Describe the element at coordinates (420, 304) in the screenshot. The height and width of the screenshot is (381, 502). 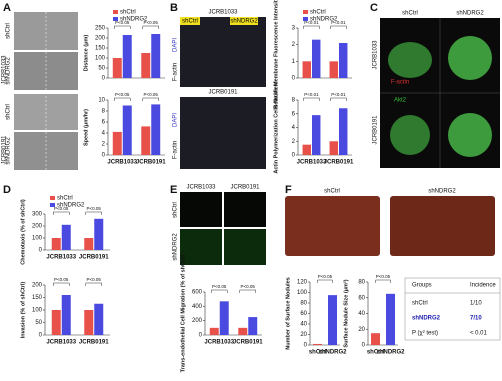
I see `table-cell: shCtrl` at that location.